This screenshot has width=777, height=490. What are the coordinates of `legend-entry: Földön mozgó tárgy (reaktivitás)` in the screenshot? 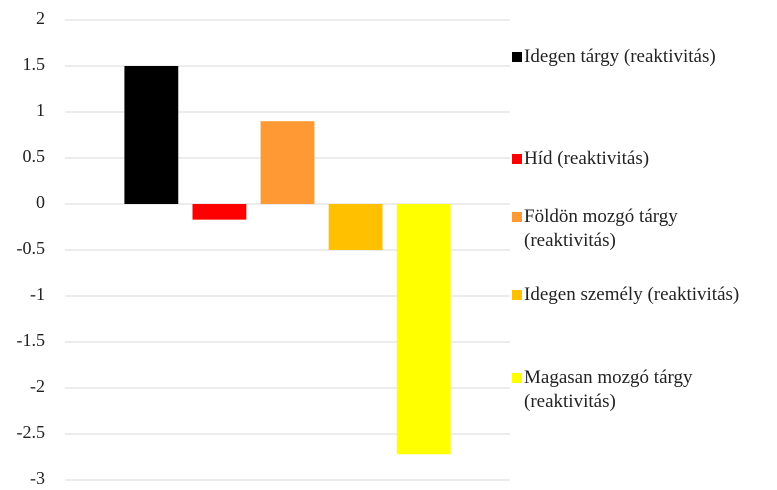 It's located at (643, 229).